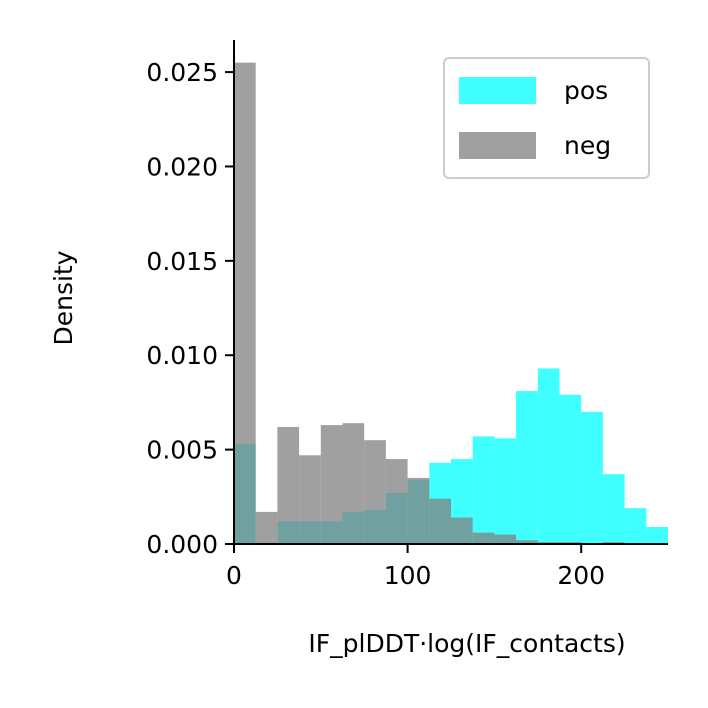 The width and height of the screenshot is (708, 708). I want to click on y-tick-label: 0.005, so click(182, 450).